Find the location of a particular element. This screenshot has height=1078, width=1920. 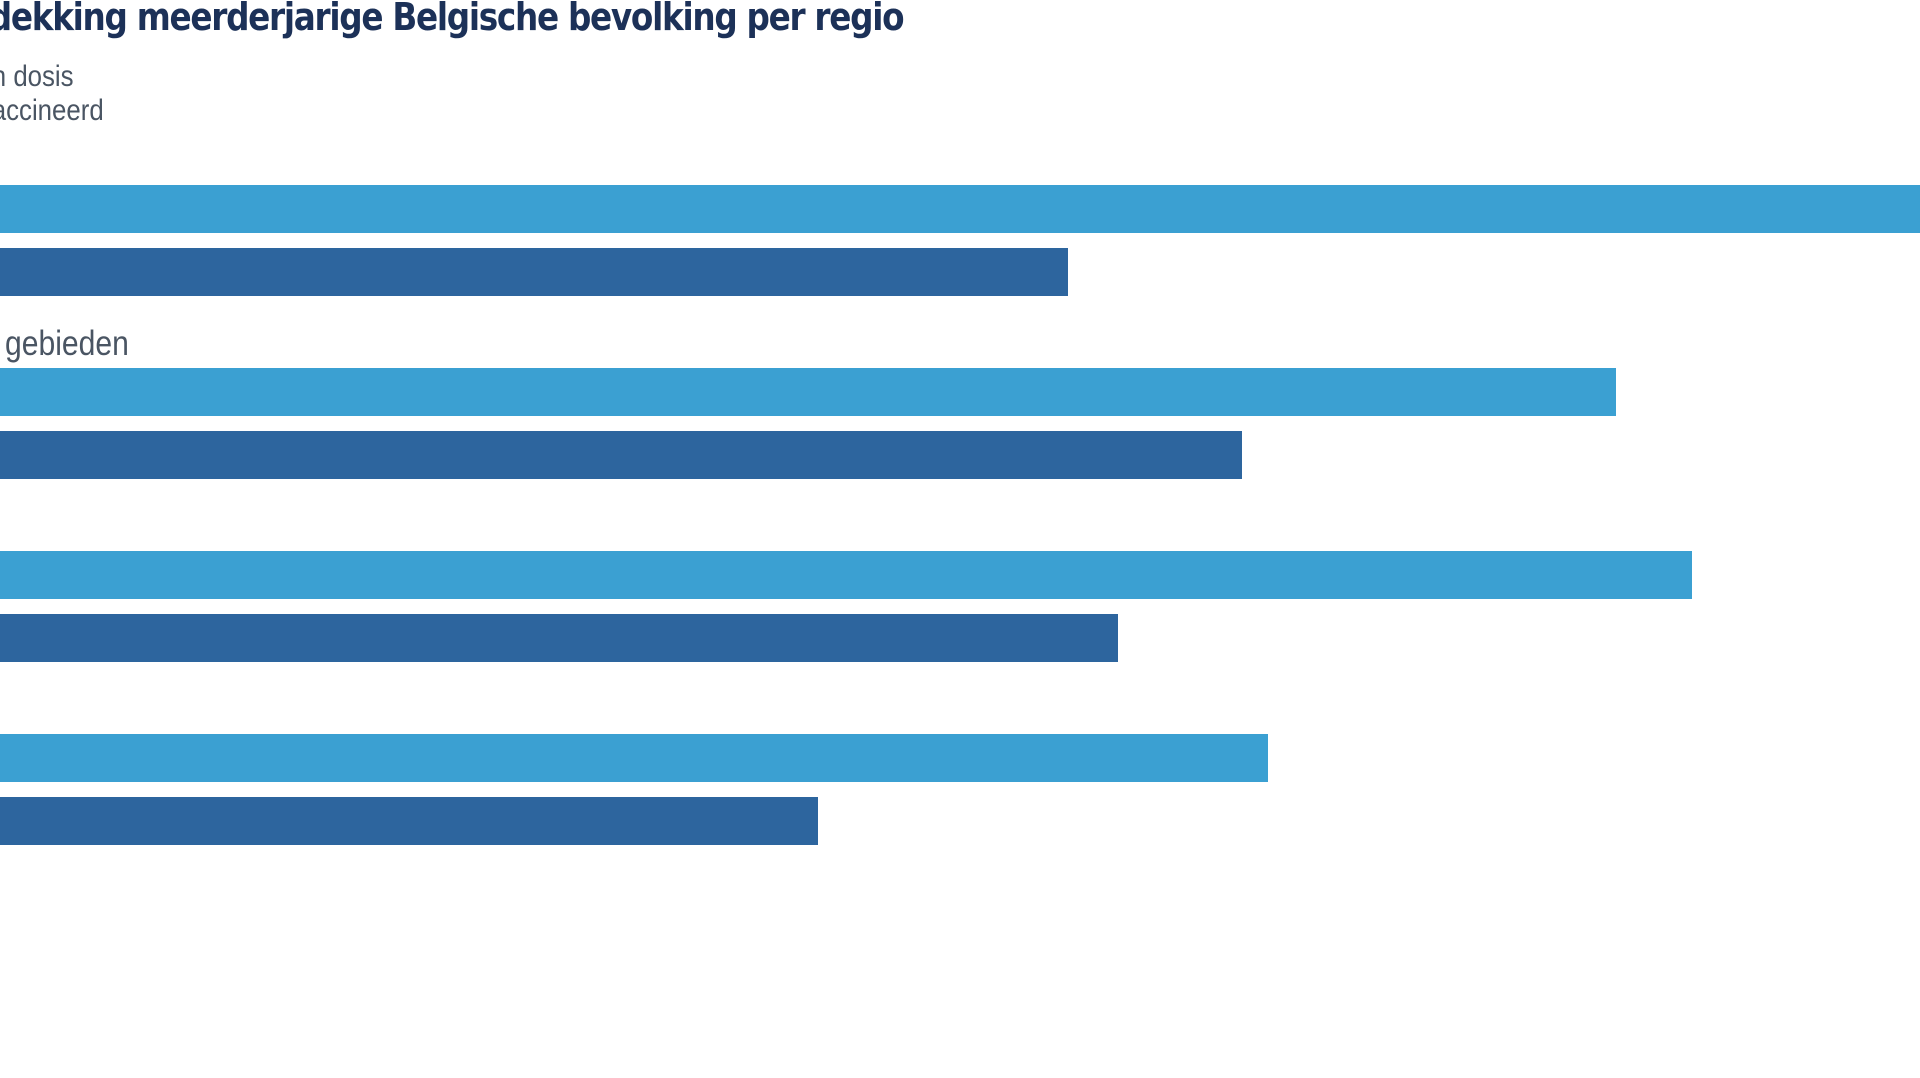

category-label-2: gebieden is located at coordinates (67, 343).